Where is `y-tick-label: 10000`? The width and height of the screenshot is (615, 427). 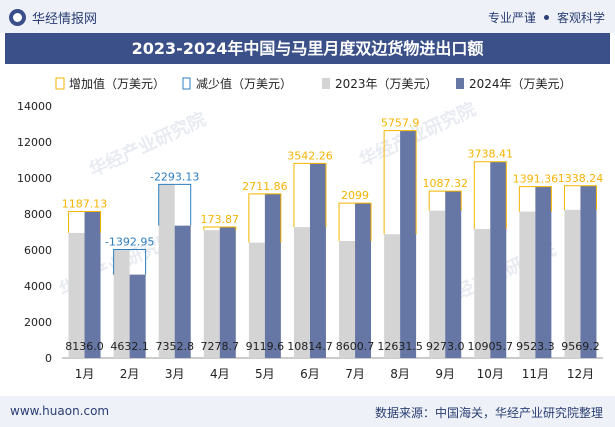
y-tick-label: 10000 is located at coordinates (34, 178).